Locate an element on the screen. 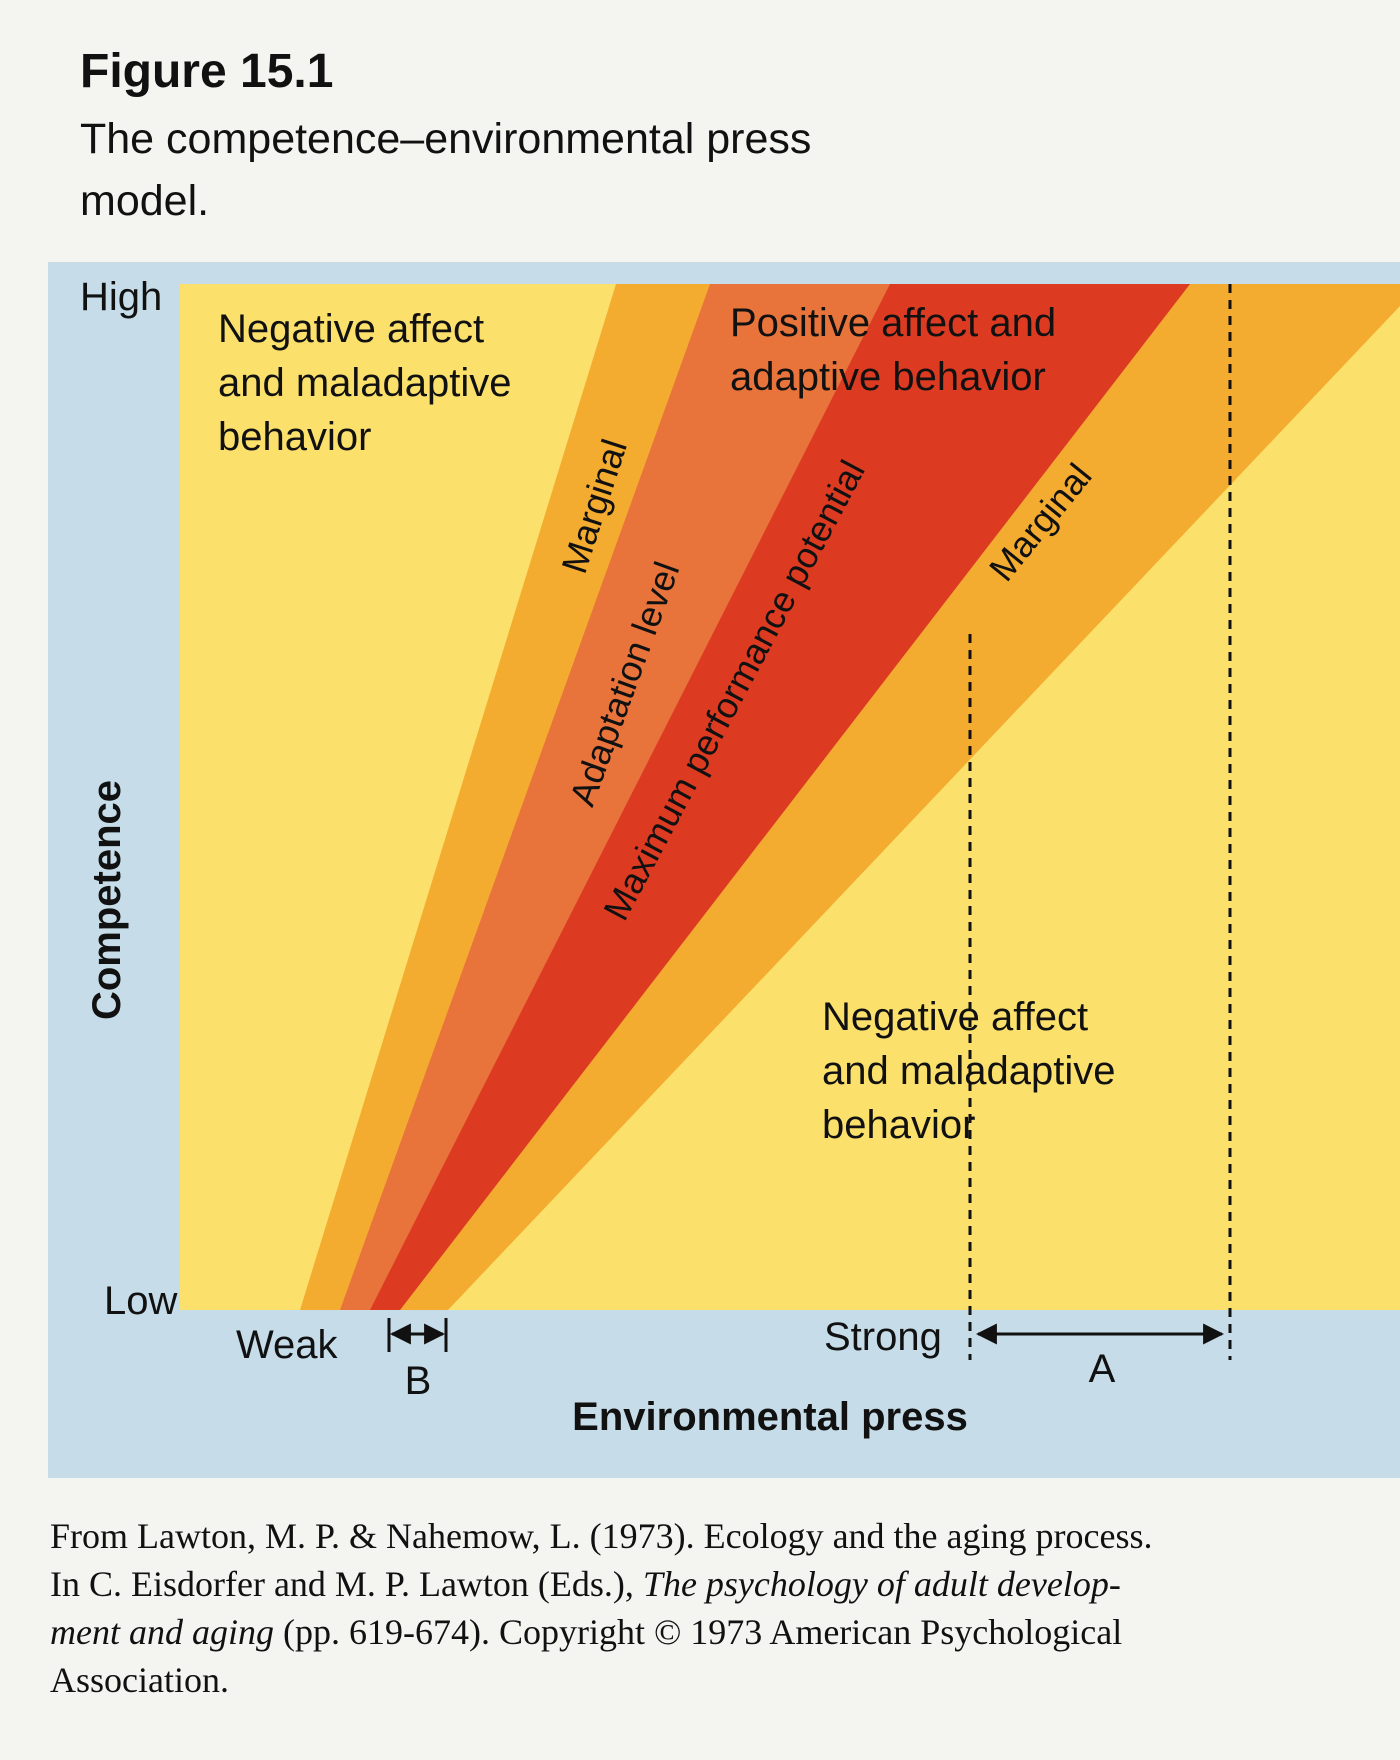 The height and width of the screenshot is (1760, 1400). figure-label: Figure 15.1 is located at coordinates (207, 71).